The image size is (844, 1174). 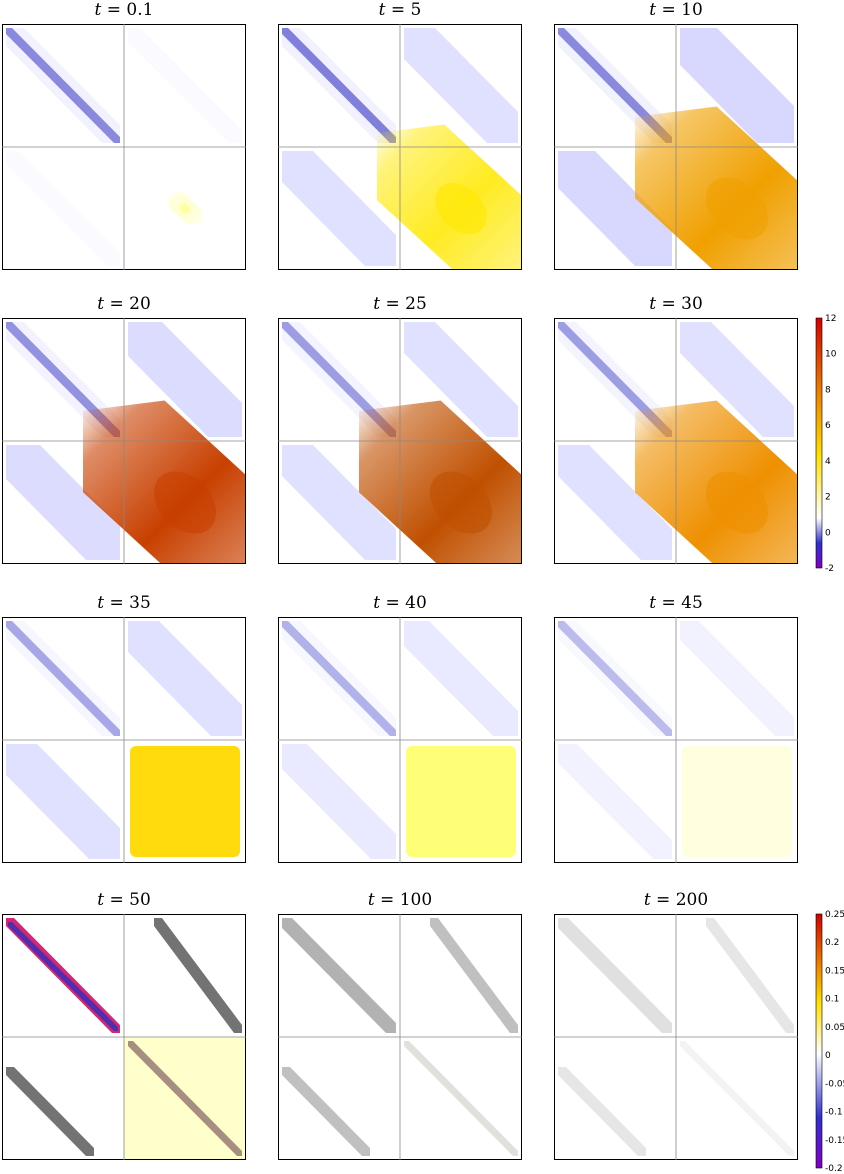 I want to click on panel-title: t = 35, so click(x=124, y=603).